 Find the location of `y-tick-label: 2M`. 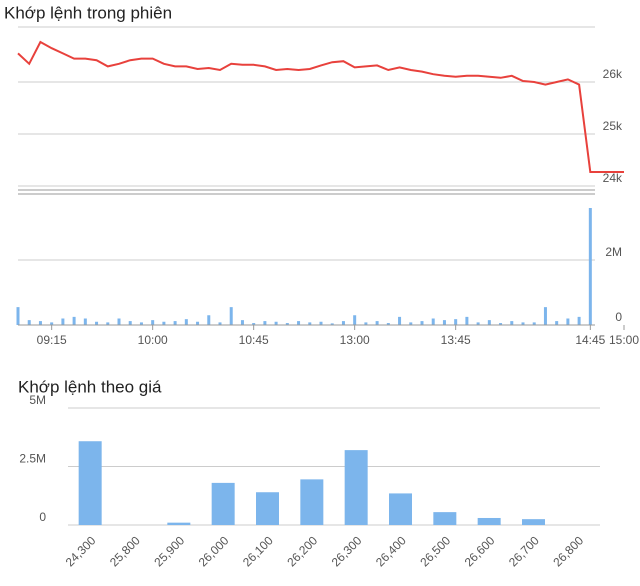

y-tick-label: 2M is located at coordinates (613, 252).